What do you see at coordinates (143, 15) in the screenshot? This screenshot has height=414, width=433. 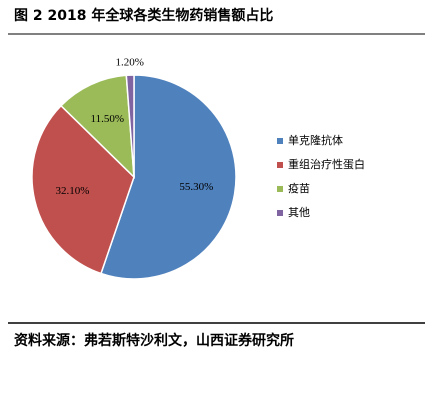 I see `chart-title: 图 2 2018 年全球各类生物药销售额占比` at bounding box center [143, 15].